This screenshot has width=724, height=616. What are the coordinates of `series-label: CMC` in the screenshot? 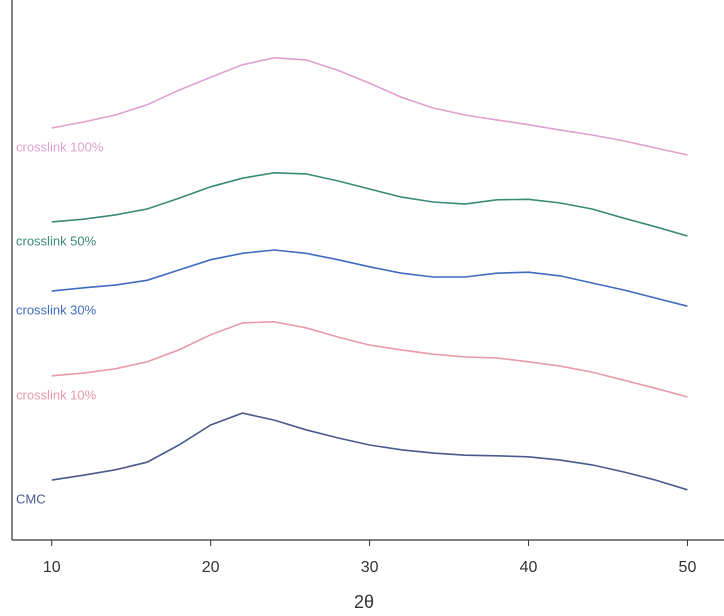 It's located at (31, 498).